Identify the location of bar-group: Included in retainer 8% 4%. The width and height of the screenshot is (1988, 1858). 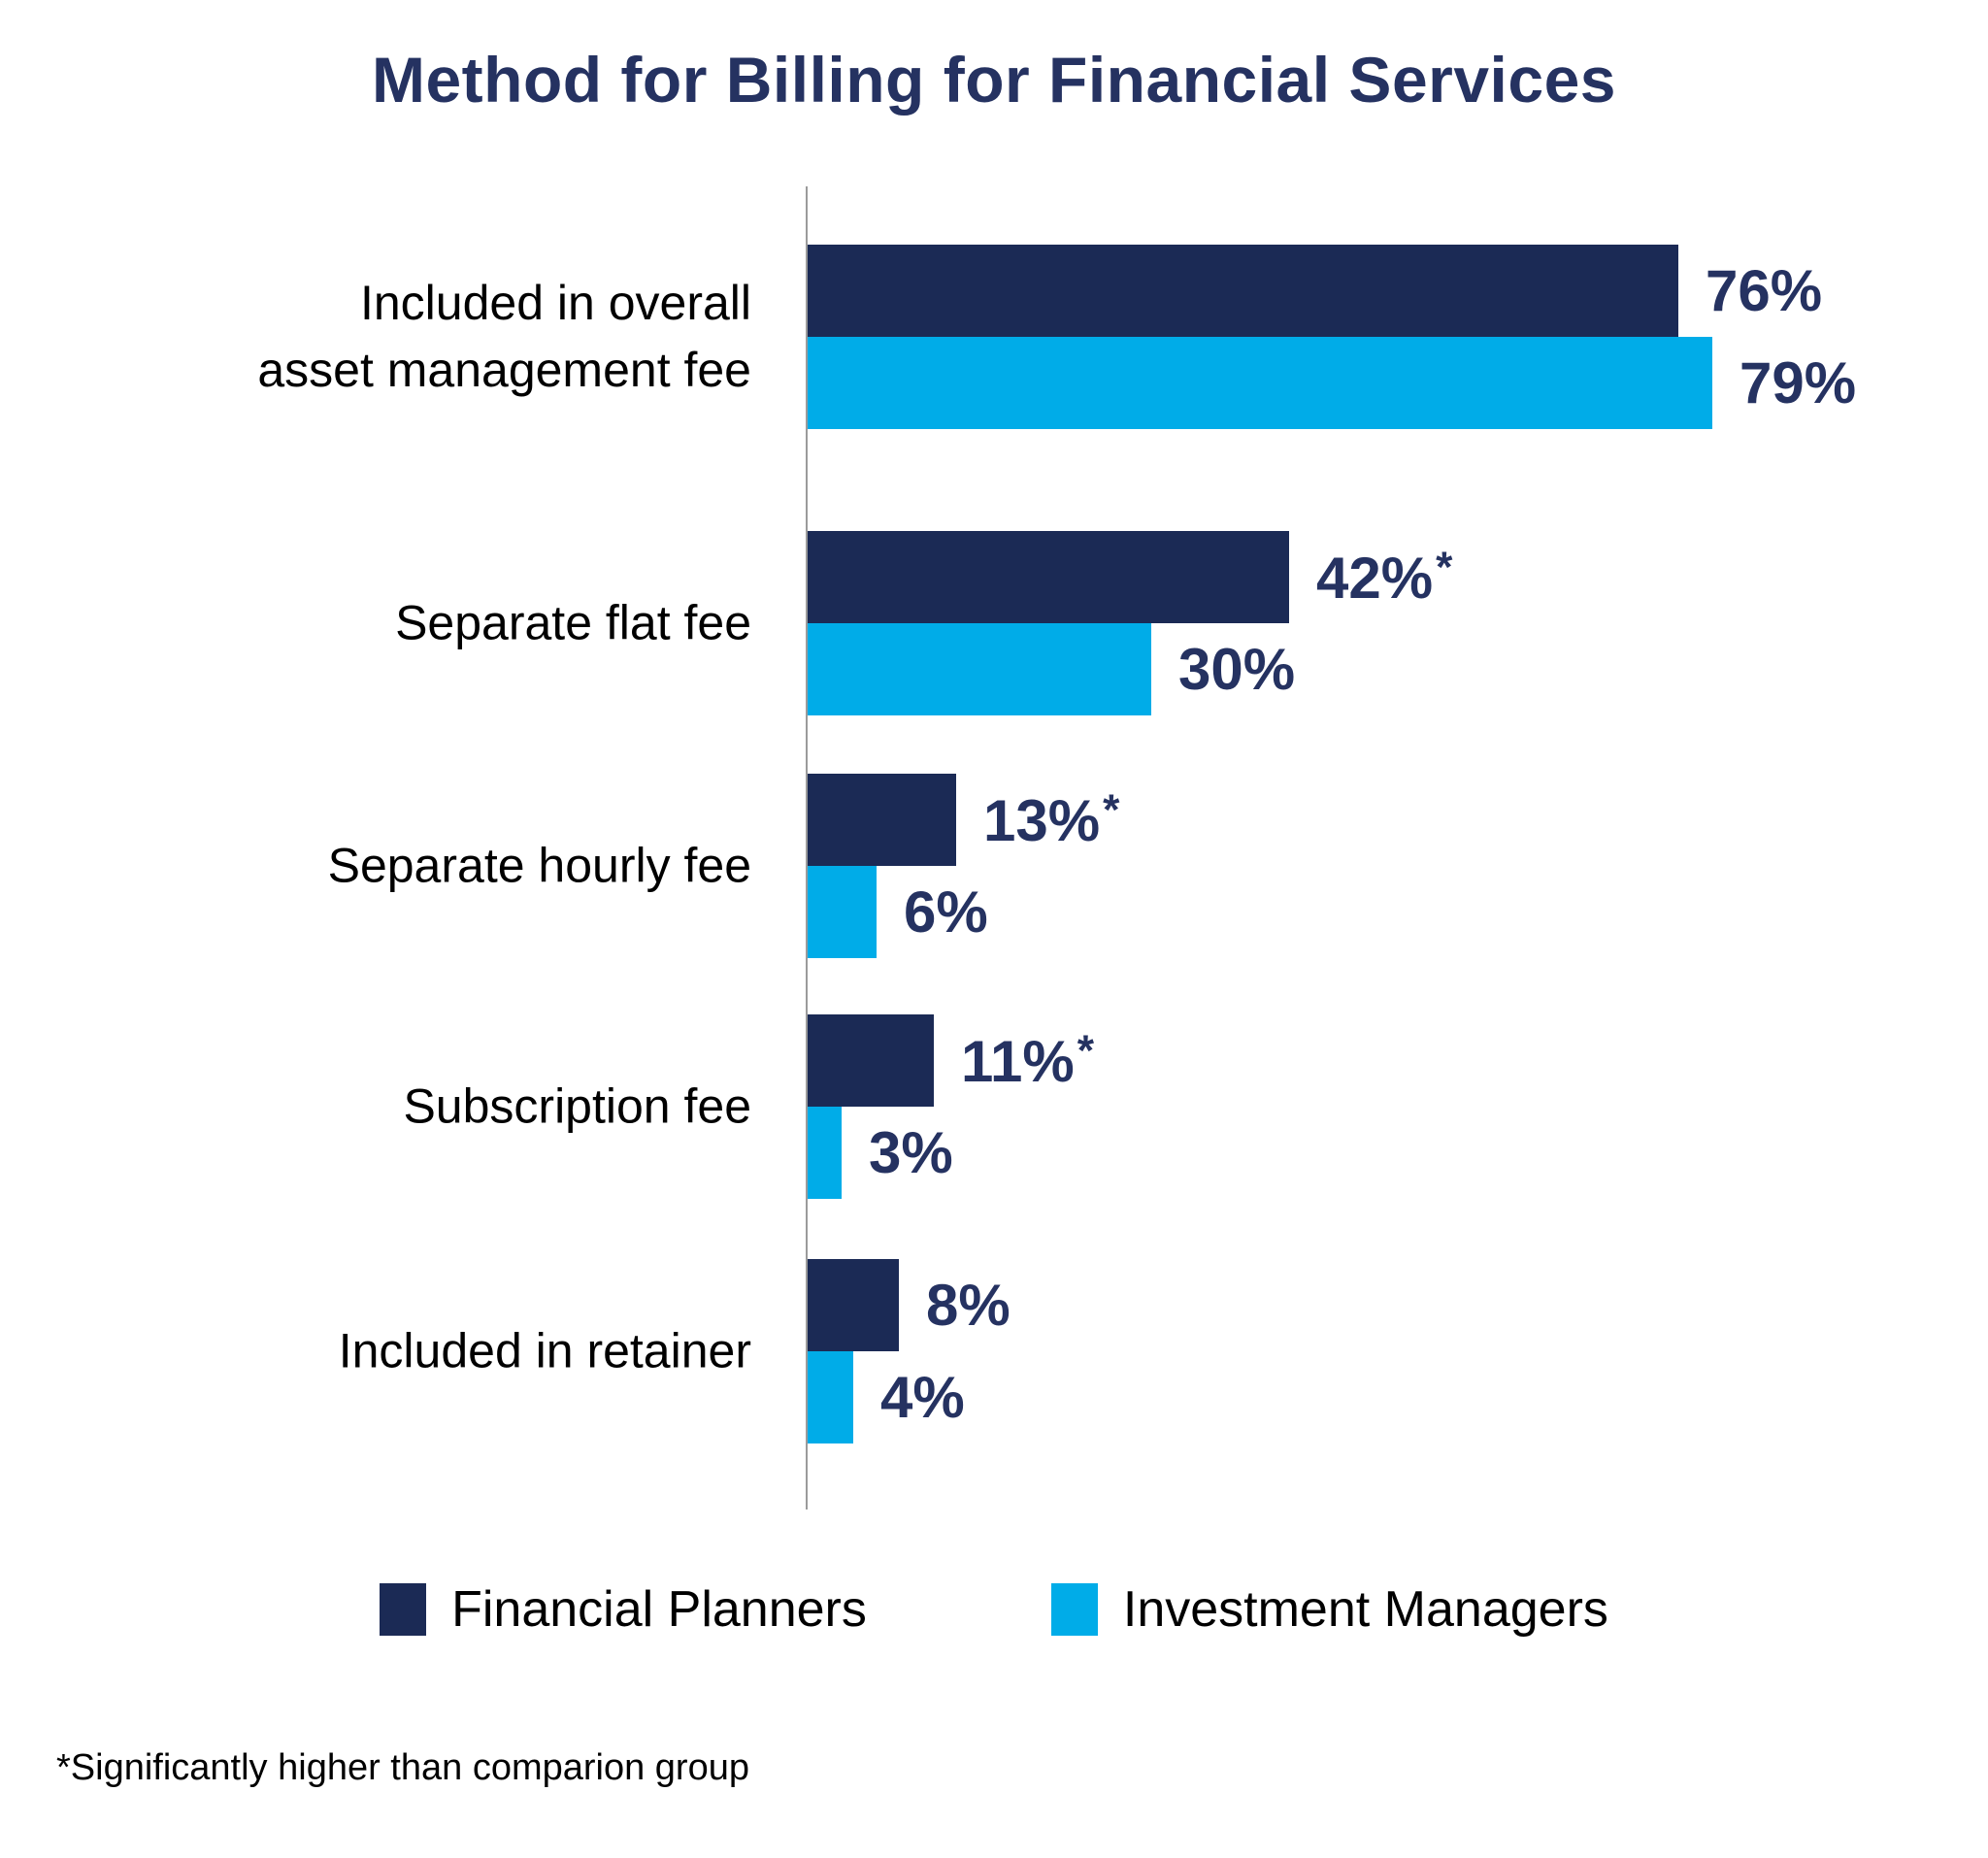
(1145, 1351).